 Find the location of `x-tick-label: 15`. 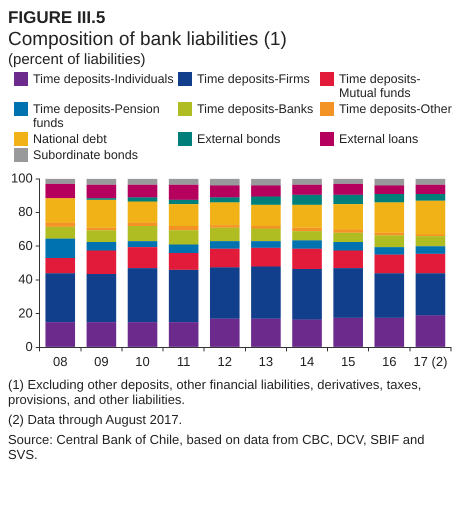

x-tick-label: 15 is located at coordinates (348, 361).